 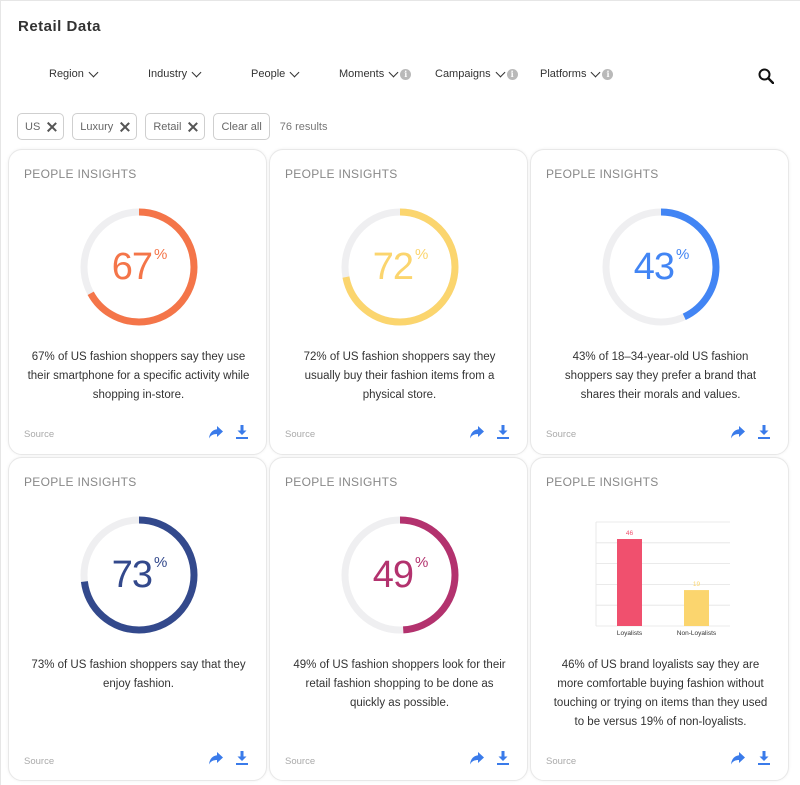 I want to click on chip-retail: Retail, so click(x=175, y=126).